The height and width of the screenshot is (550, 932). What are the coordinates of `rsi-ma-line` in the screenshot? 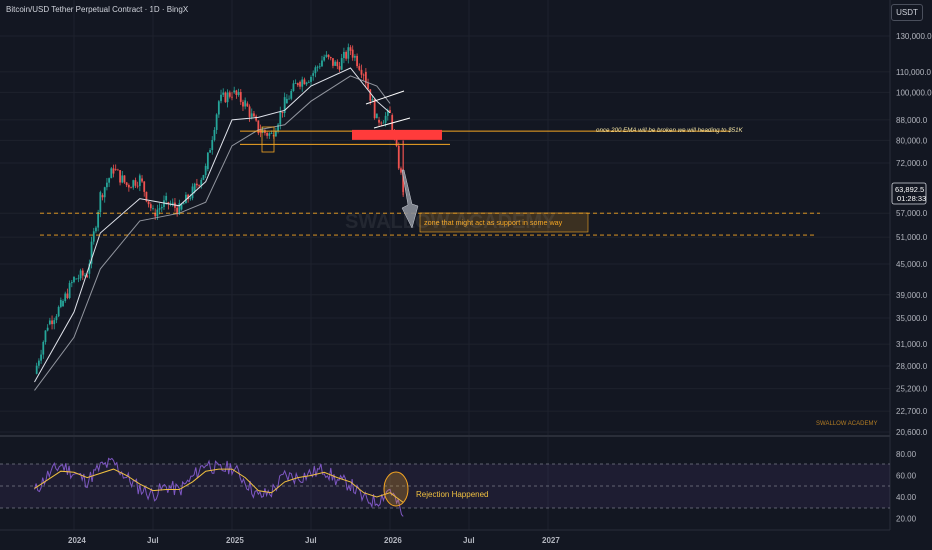 It's located at (219, 485).